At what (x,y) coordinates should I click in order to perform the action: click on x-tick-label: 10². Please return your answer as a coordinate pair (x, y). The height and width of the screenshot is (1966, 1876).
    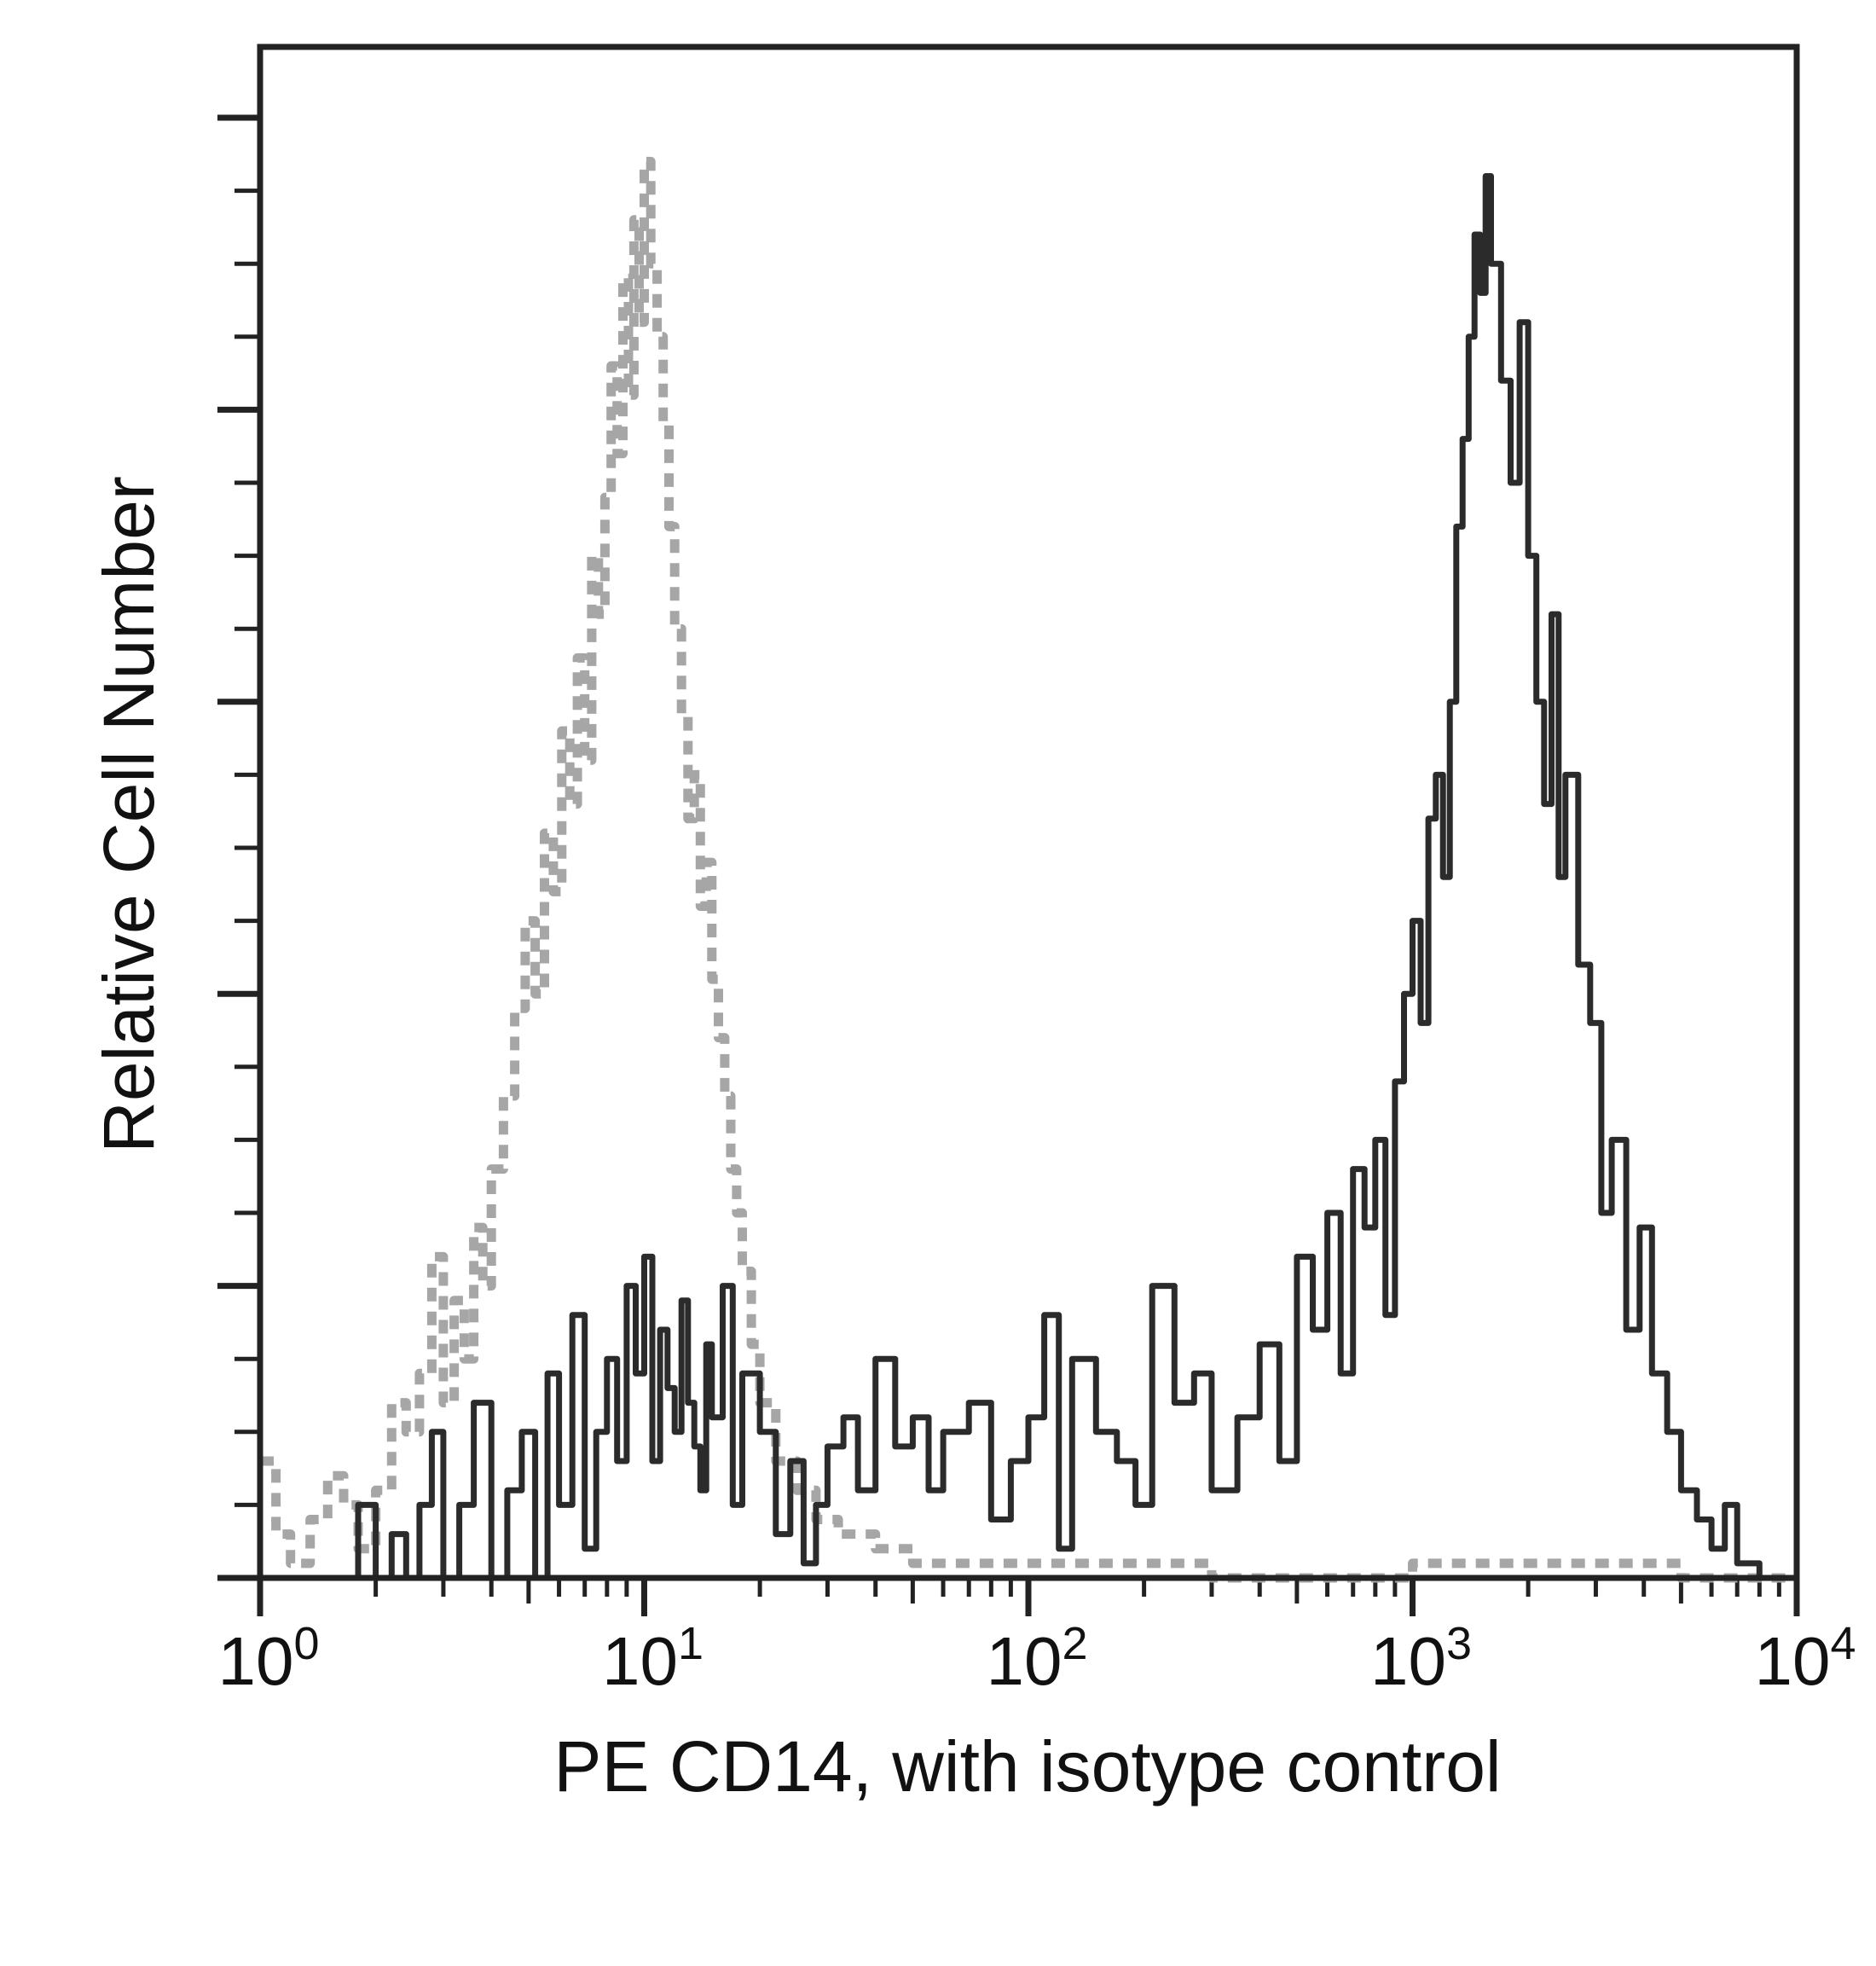
    Looking at the image, I should click on (1036, 1659).